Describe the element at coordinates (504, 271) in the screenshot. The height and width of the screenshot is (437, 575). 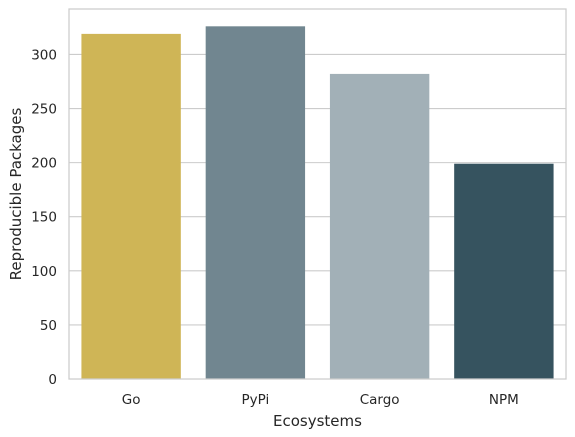
I see `bar-npm` at that location.